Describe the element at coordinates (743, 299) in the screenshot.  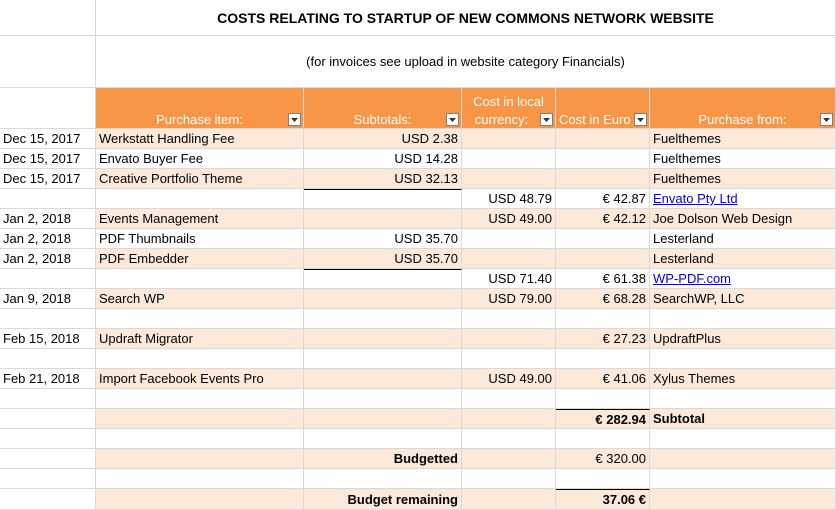
I see `vendor-cell: SearchWP, LLC` at that location.